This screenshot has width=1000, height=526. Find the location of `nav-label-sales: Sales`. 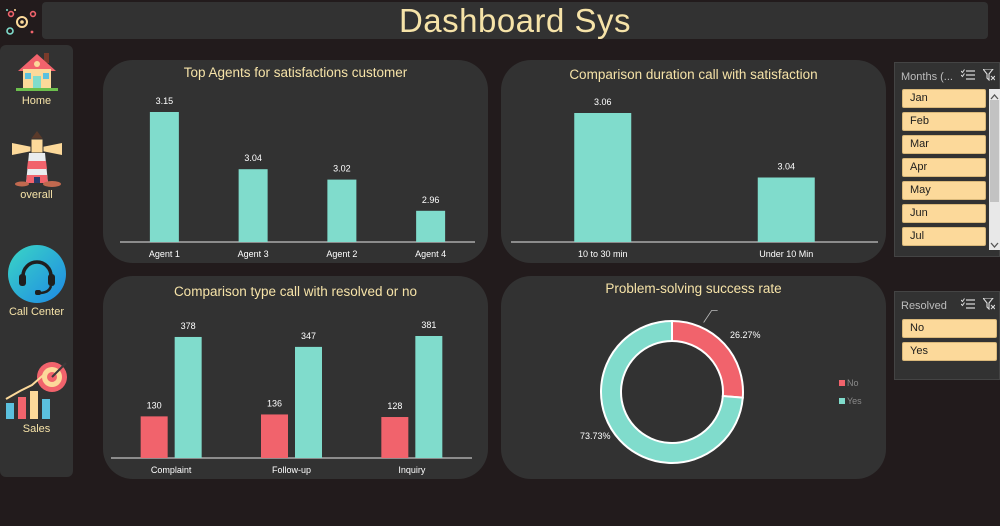

nav-label-sales: Sales is located at coordinates (36, 429).